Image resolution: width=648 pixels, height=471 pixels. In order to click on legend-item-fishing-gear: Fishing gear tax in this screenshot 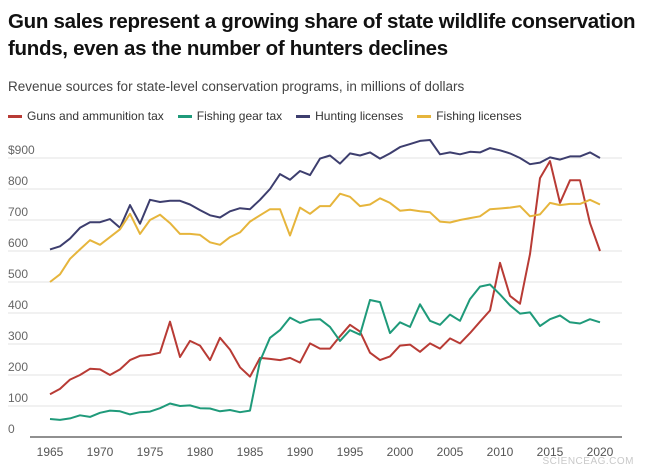, I will do `click(230, 116)`.